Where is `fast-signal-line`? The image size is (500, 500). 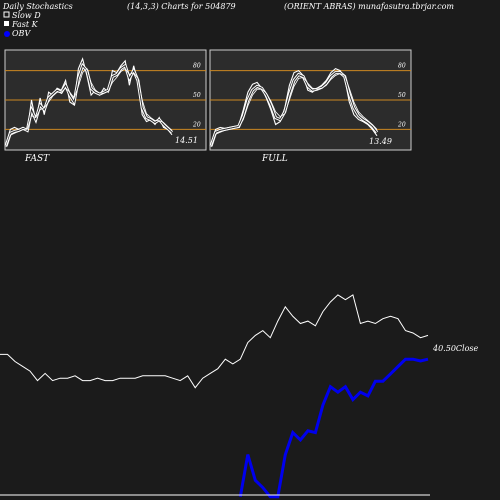
fast-signal-line is located at coordinates (89, 107).